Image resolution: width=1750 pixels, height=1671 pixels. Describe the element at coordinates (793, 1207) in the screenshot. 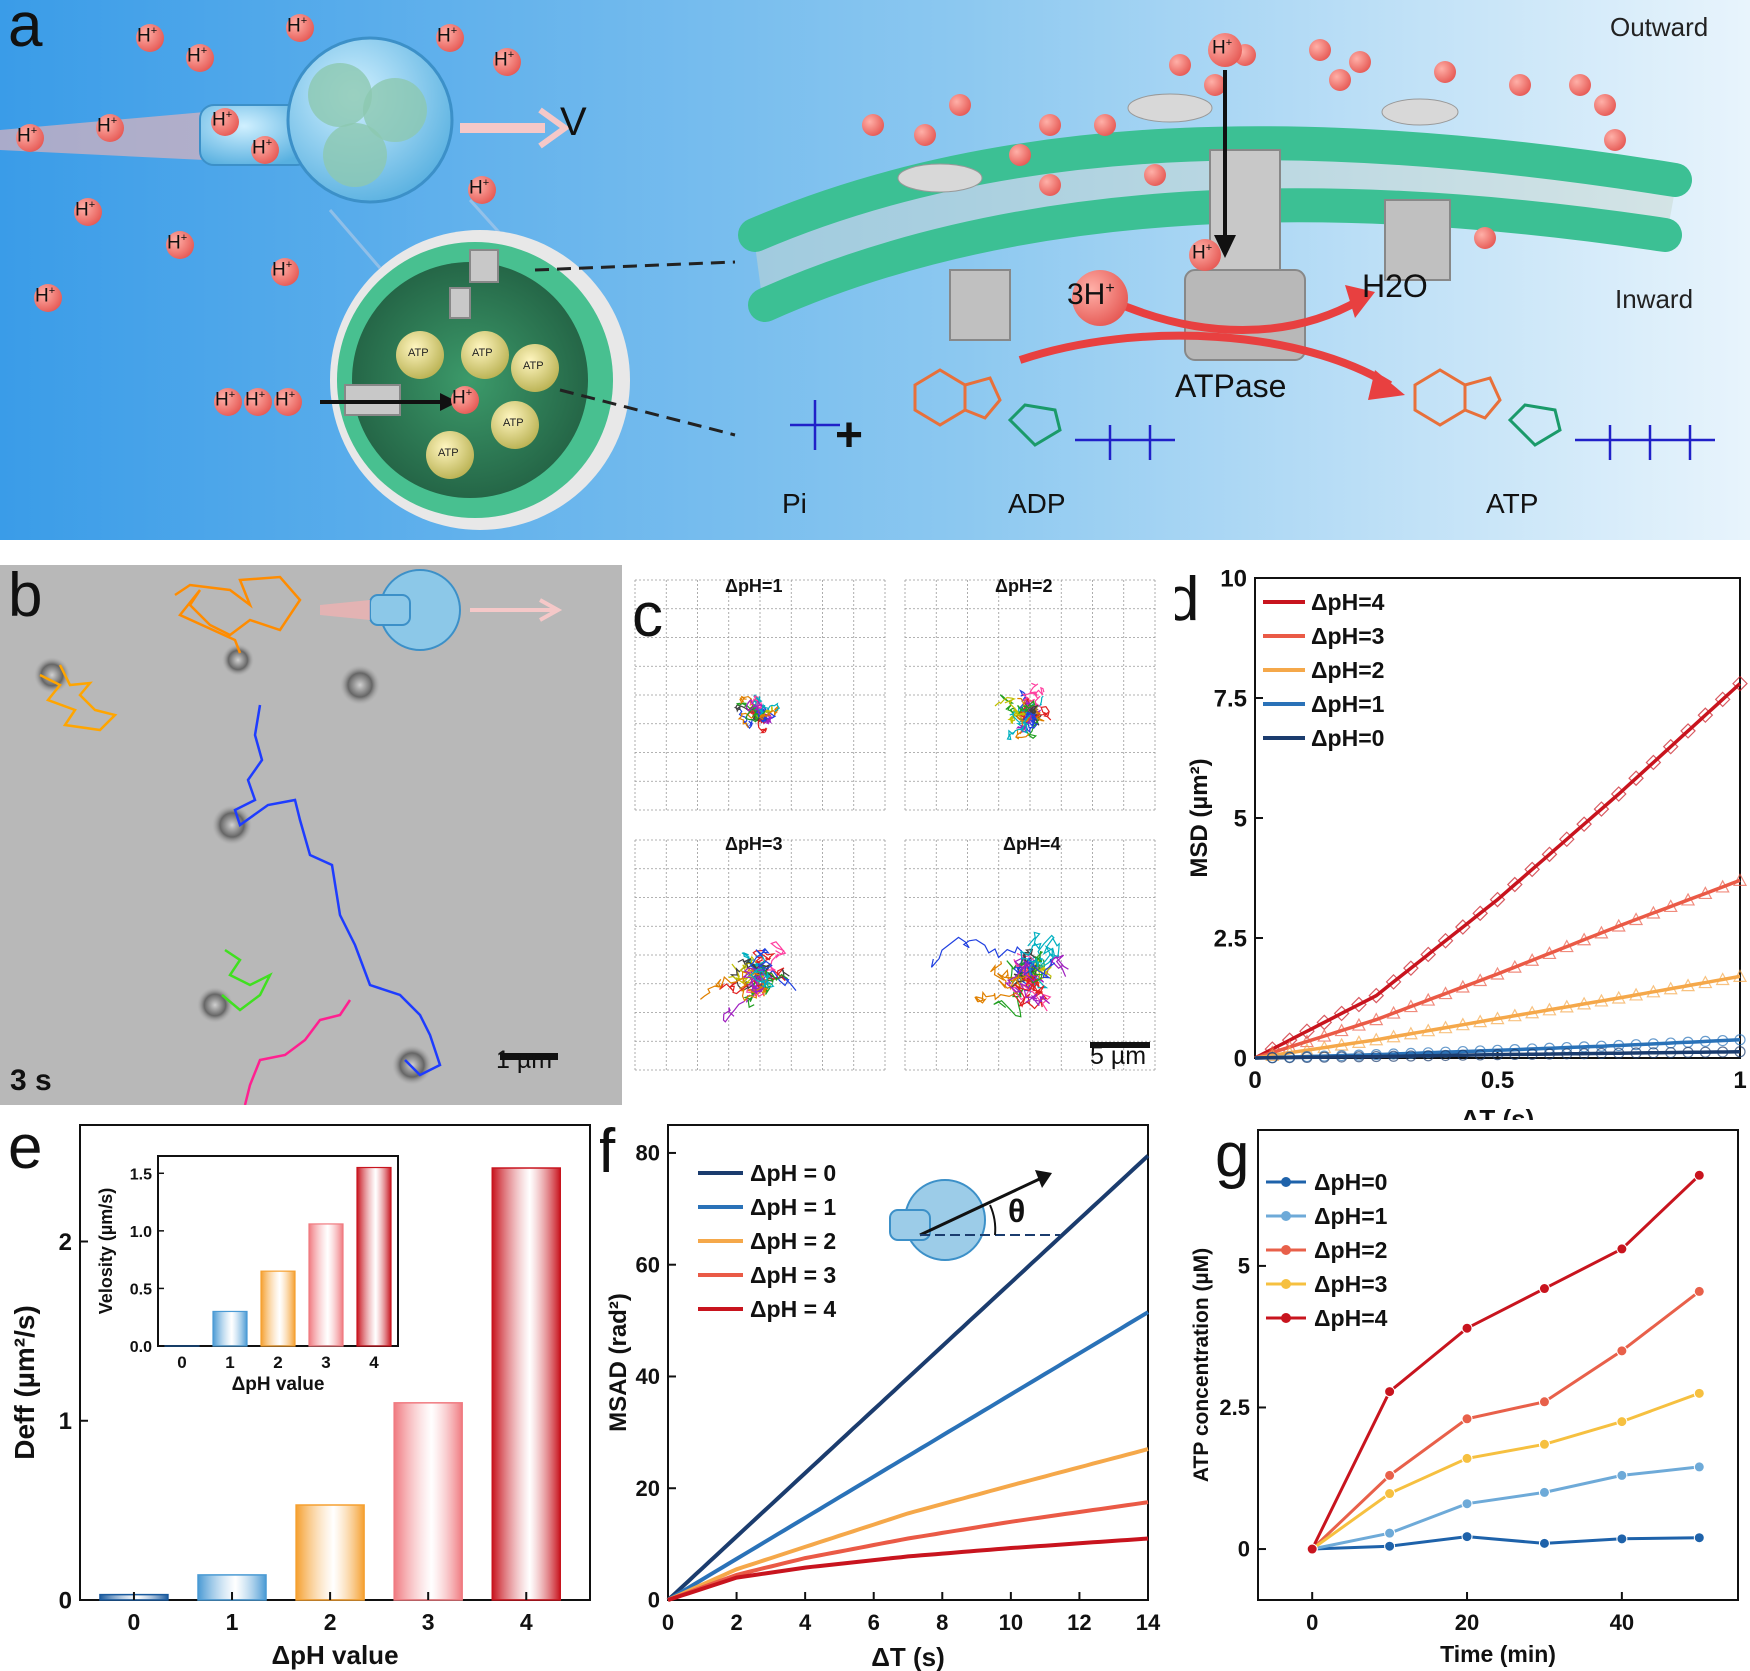

I see `legend-label: ΔpH = 1` at that location.